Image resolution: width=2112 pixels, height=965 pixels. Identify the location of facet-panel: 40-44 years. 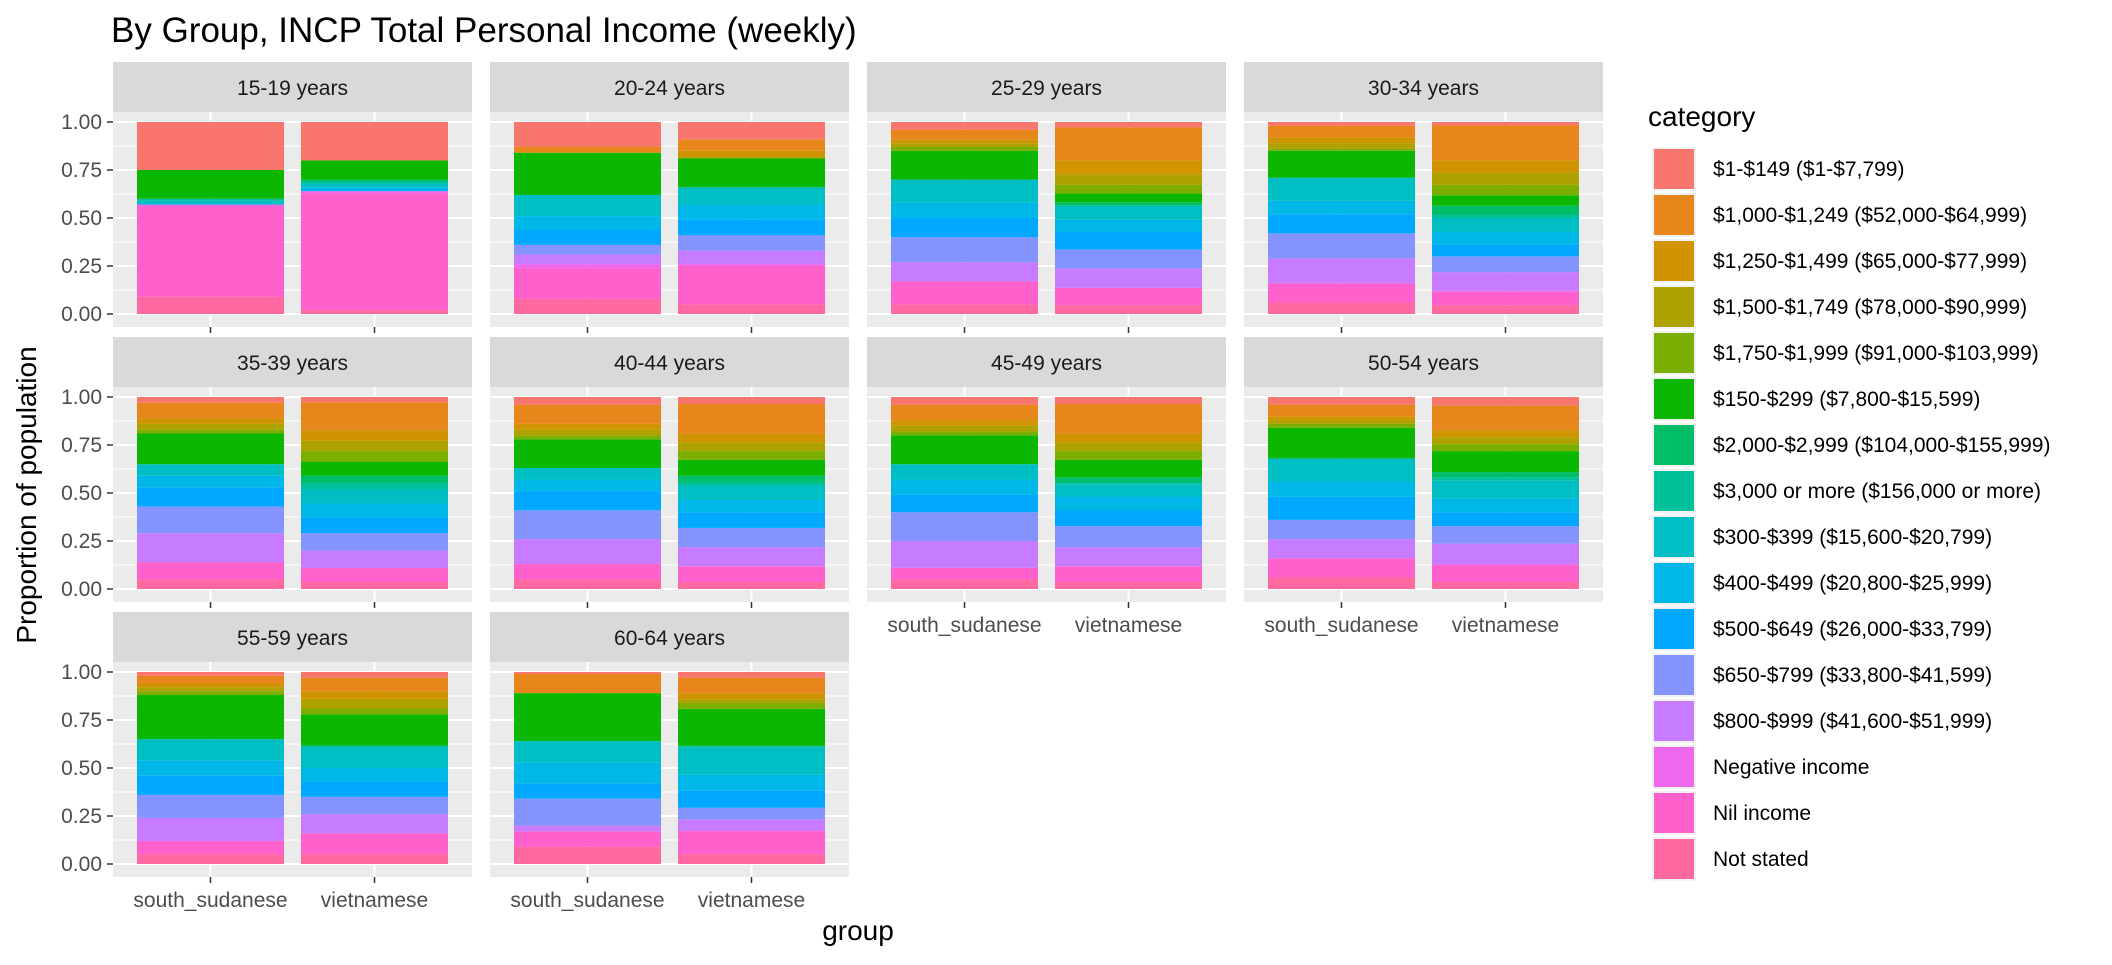
(669, 472).